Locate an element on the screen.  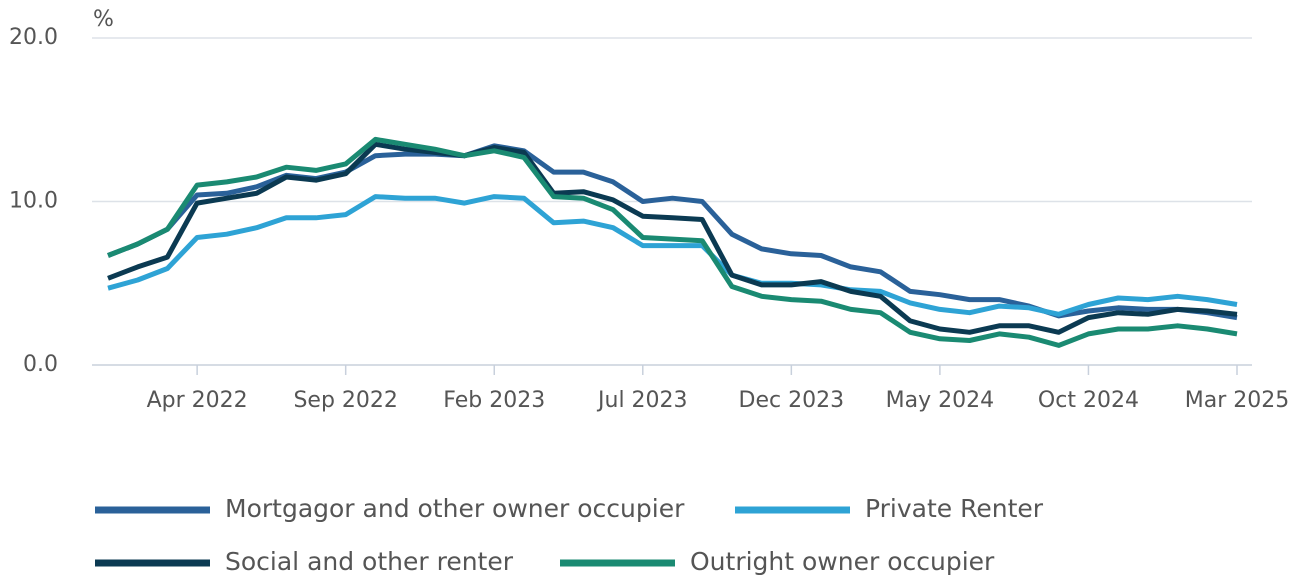
x-tick-label: Sep 2022 is located at coordinates (345, 400).